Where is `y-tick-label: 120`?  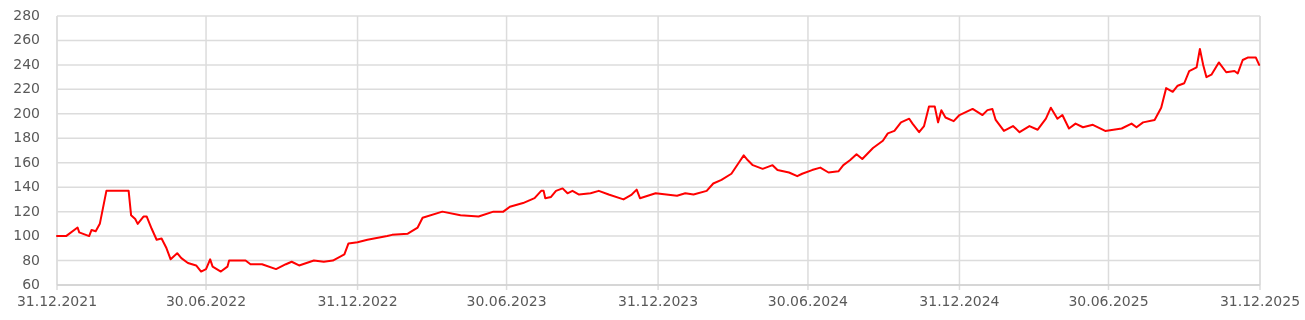
y-tick-label: 120 is located at coordinates (26, 210).